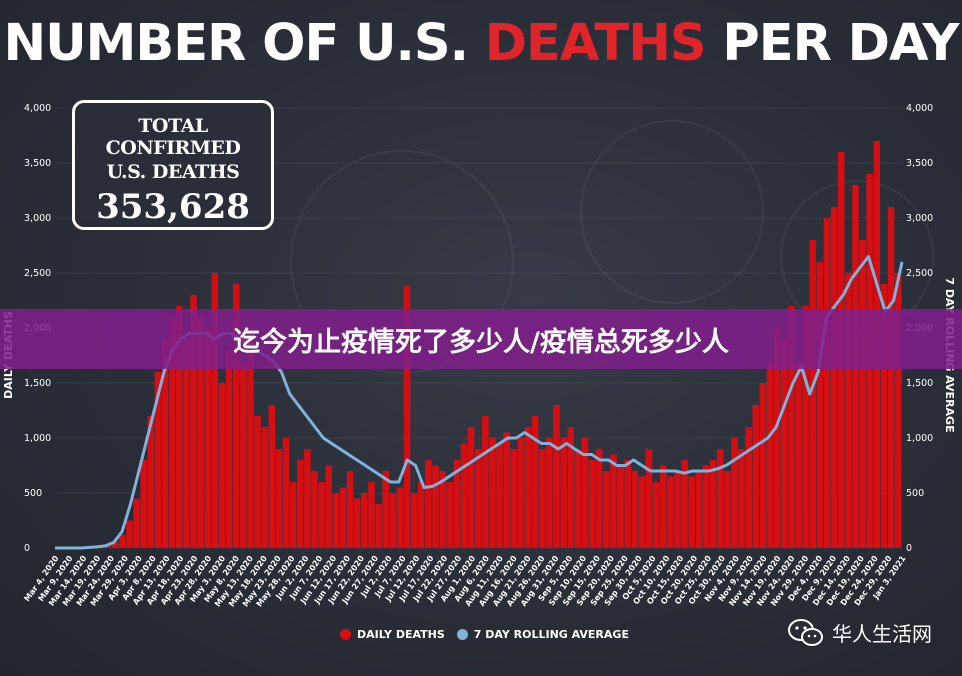 Image resolution: width=962 pixels, height=676 pixels. I want to click on total-box-line-2: U.S. DEATHS, so click(173, 172).